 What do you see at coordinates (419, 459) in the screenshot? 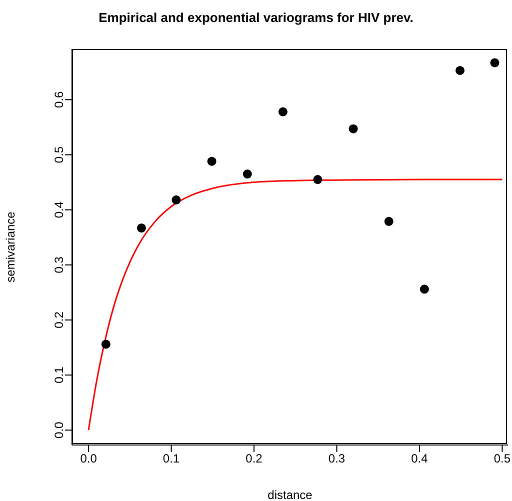
I see `x-tick-label: 0.4` at bounding box center [419, 459].